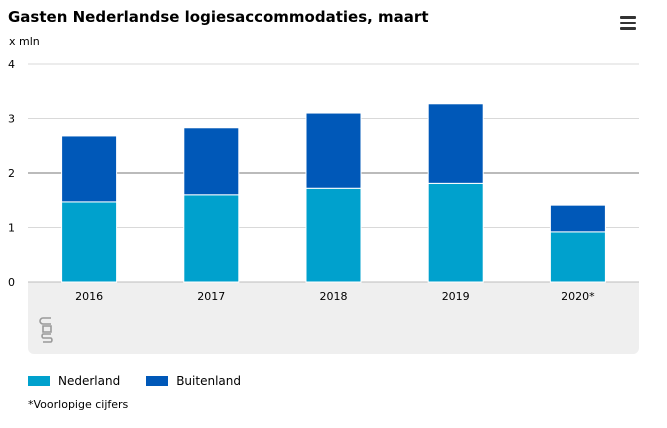 The width and height of the screenshot is (667, 428). Describe the element at coordinates (11, 119) in the screenshot. I see `y-tick-label: 3` at that location.